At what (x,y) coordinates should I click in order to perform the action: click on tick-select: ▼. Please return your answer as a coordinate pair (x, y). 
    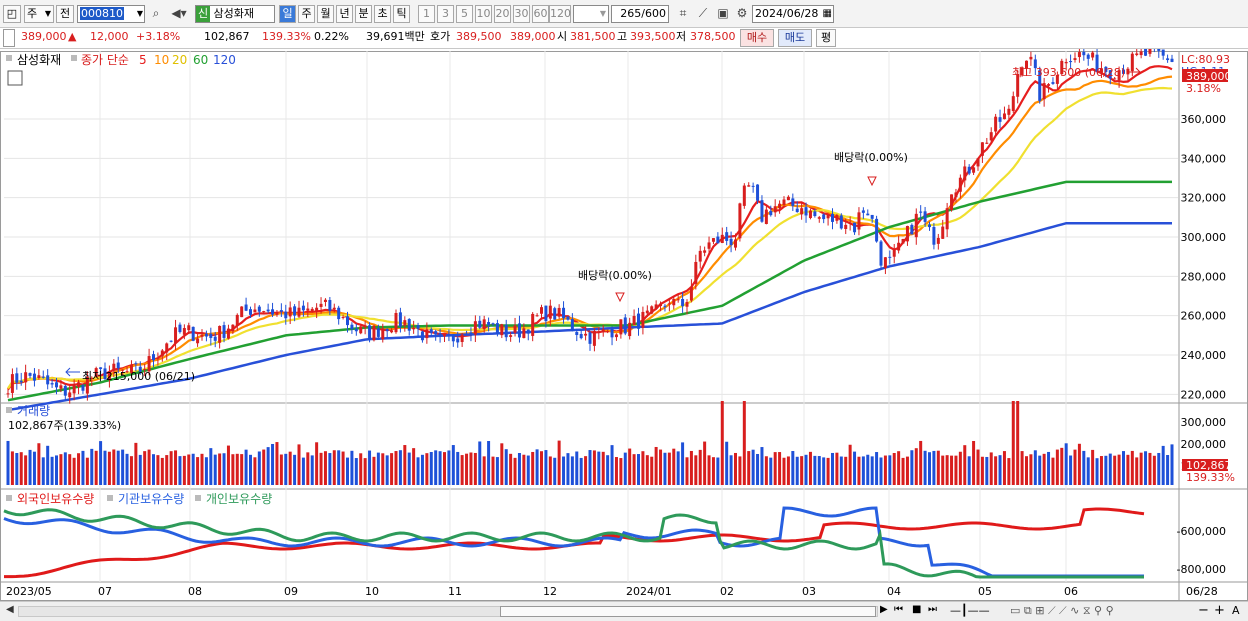
    Looking at the image, I should click on (591, 14).